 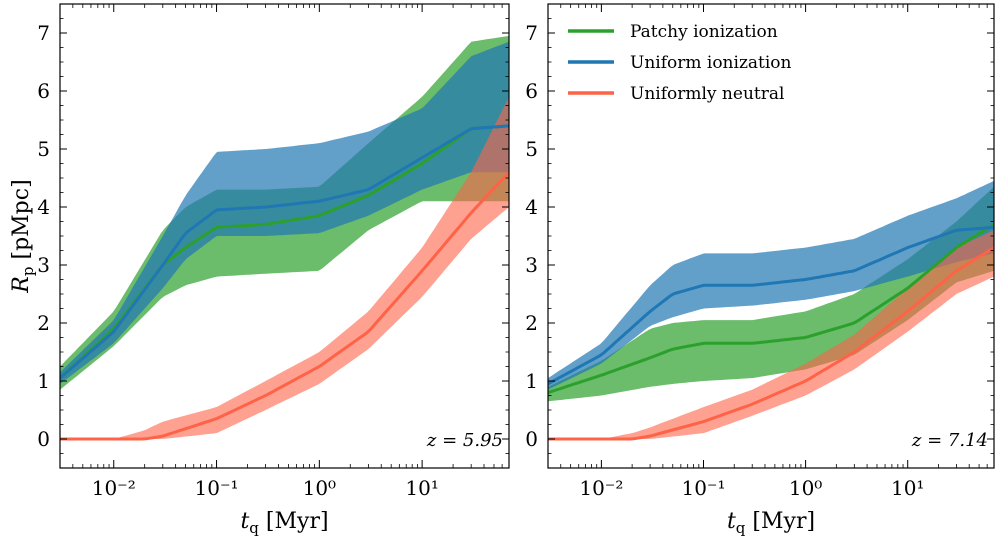 I want to click on line-patchy-ionization, so click(x=771, y=309).